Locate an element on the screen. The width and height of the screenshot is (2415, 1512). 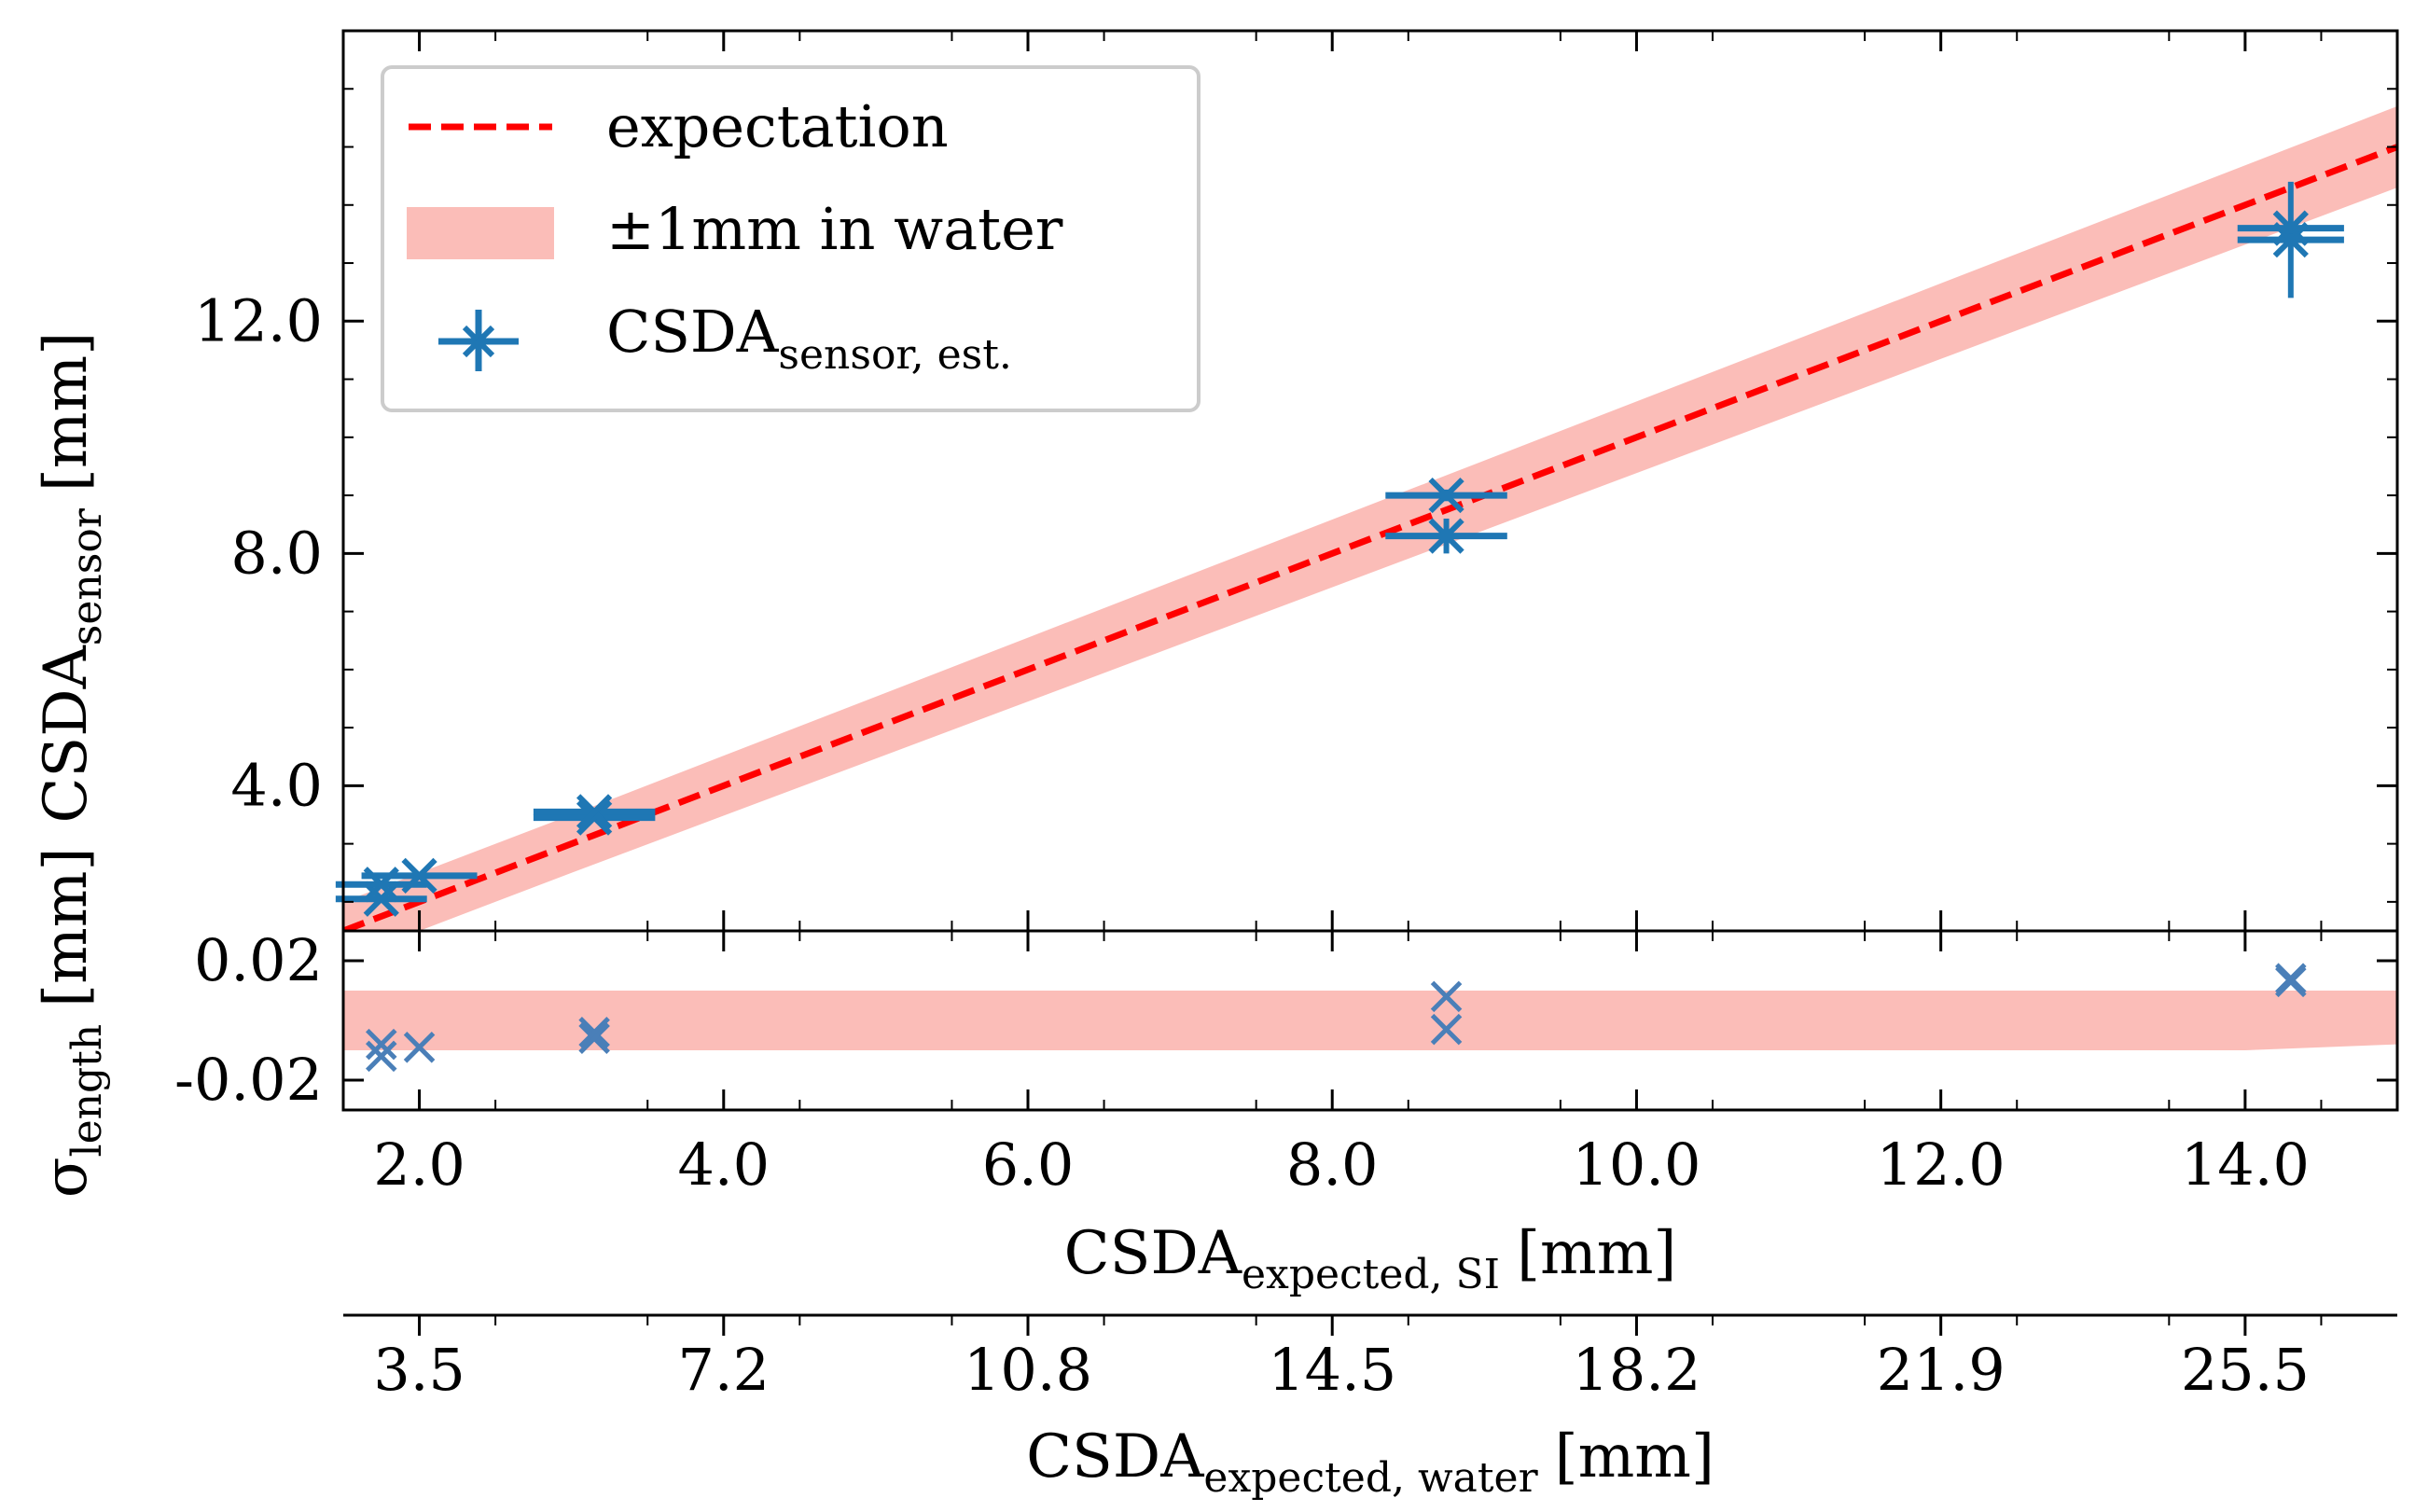
sec-xtick-label: 14.5 is located at coordinates (1332, 1370).